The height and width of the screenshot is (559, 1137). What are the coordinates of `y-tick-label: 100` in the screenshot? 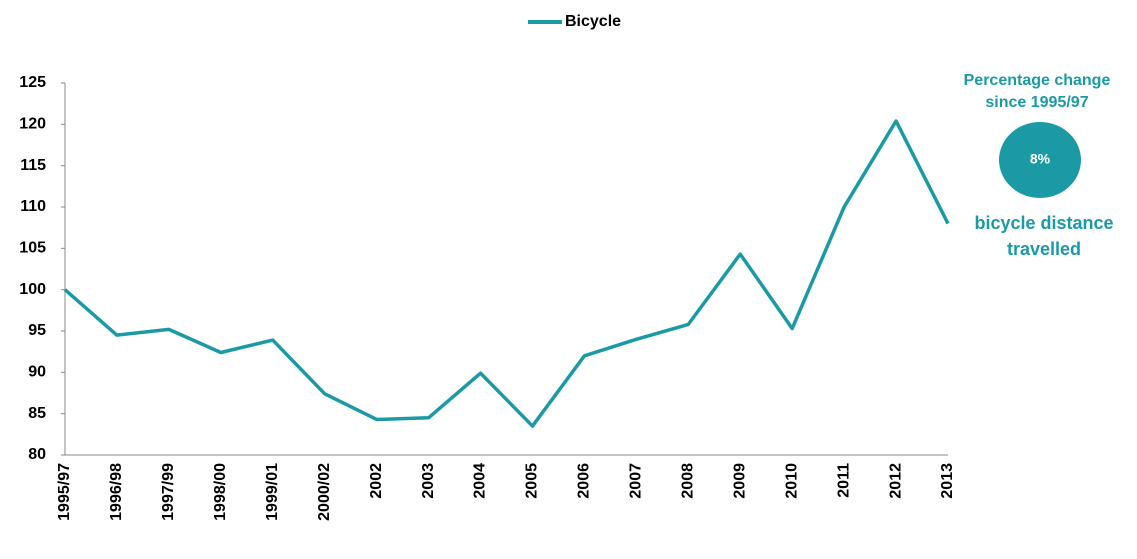 It's located at (32, 289).